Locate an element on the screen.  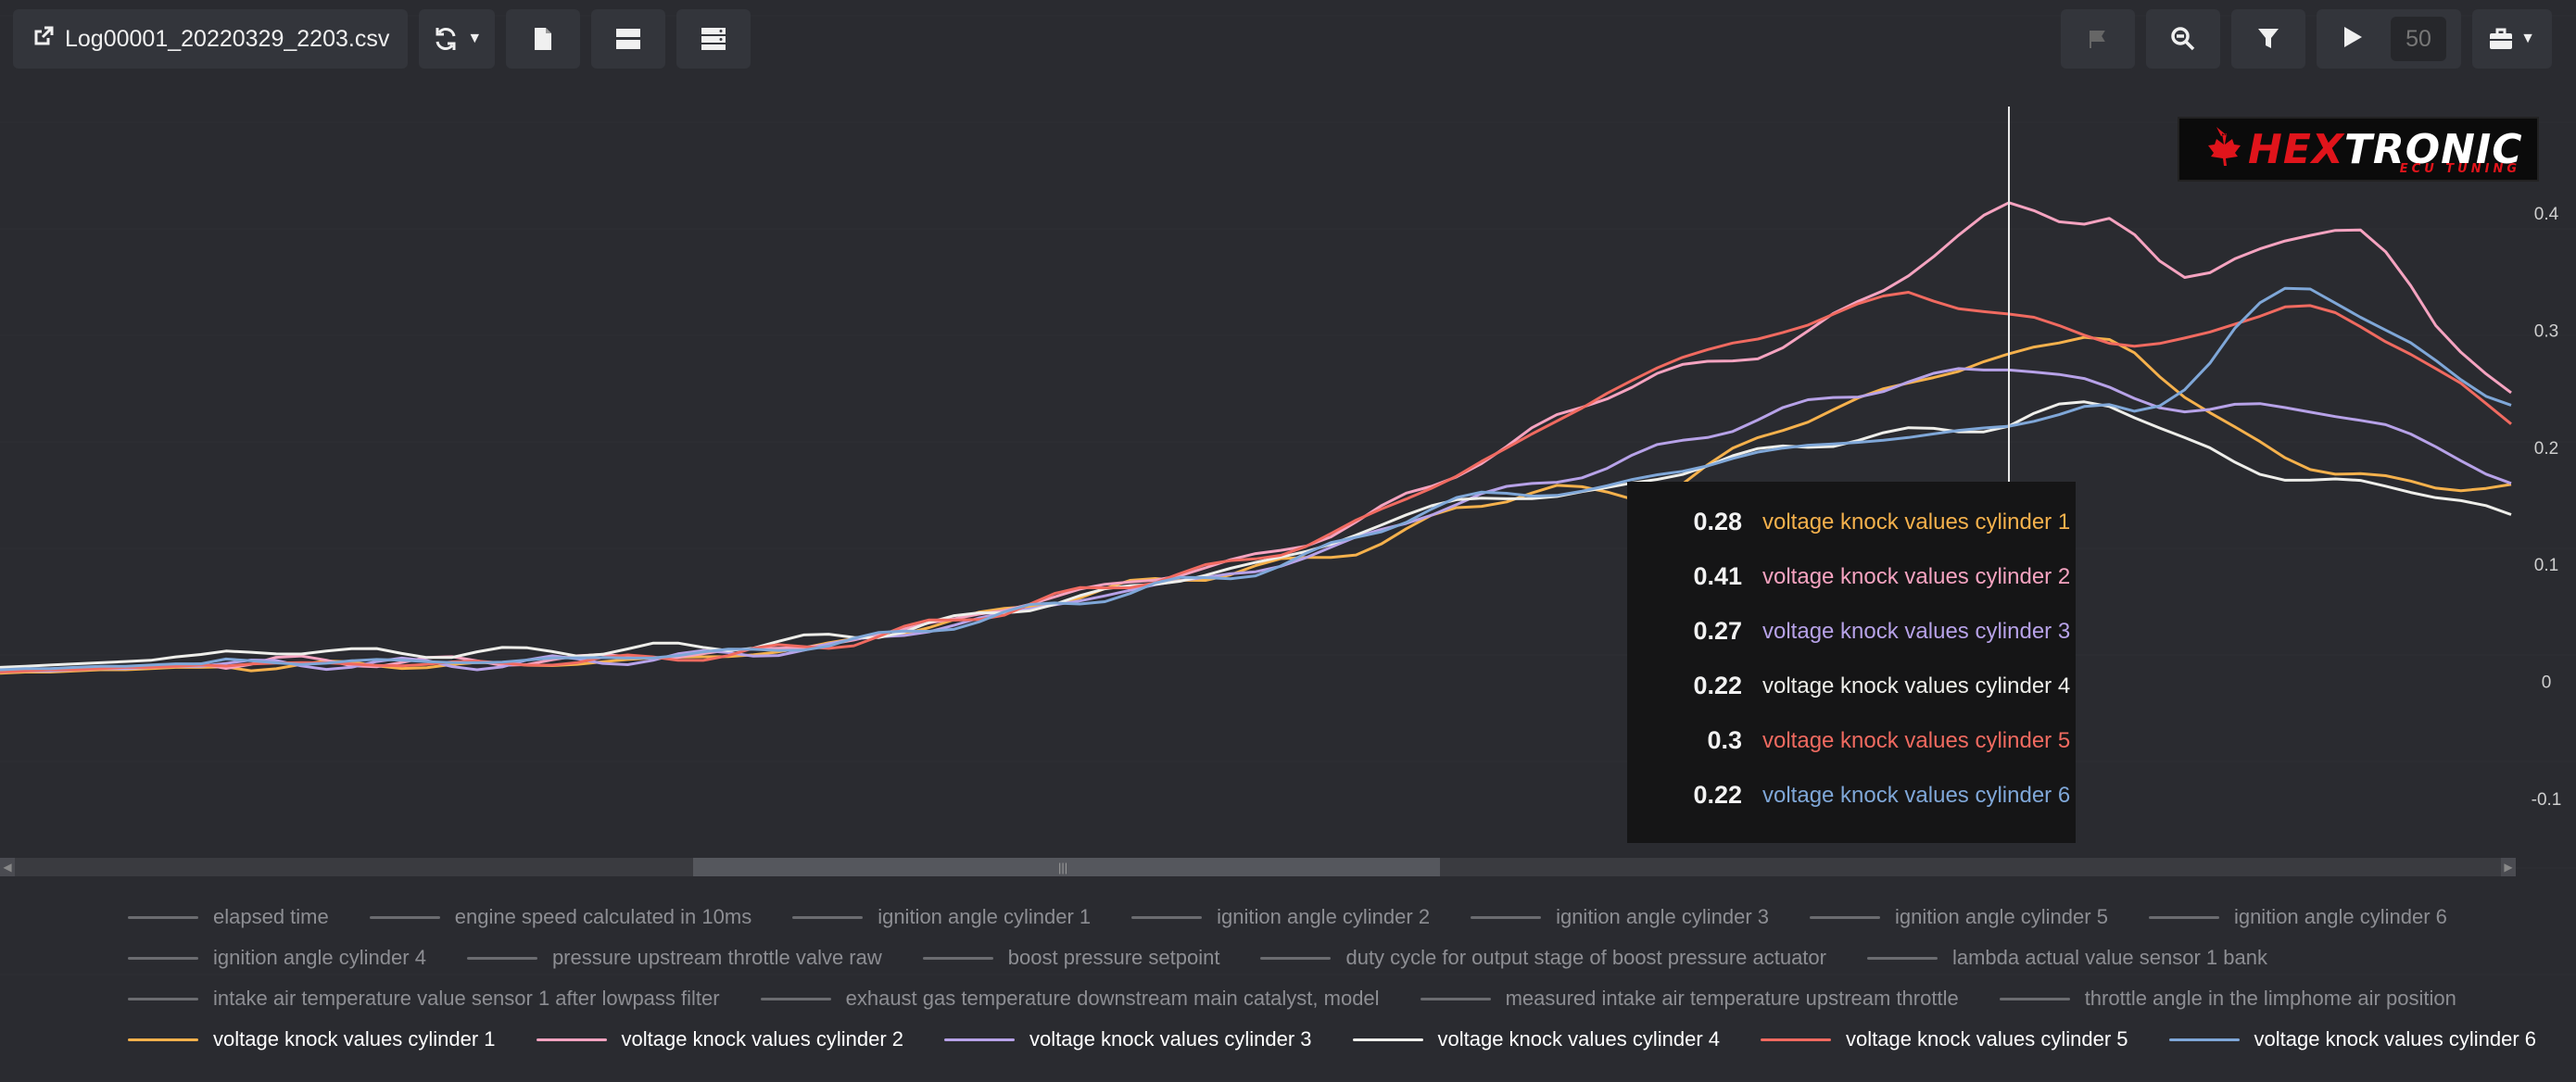
legend-label: lambda actual value sensor 1 bank is located at coordinates (2109, 957).